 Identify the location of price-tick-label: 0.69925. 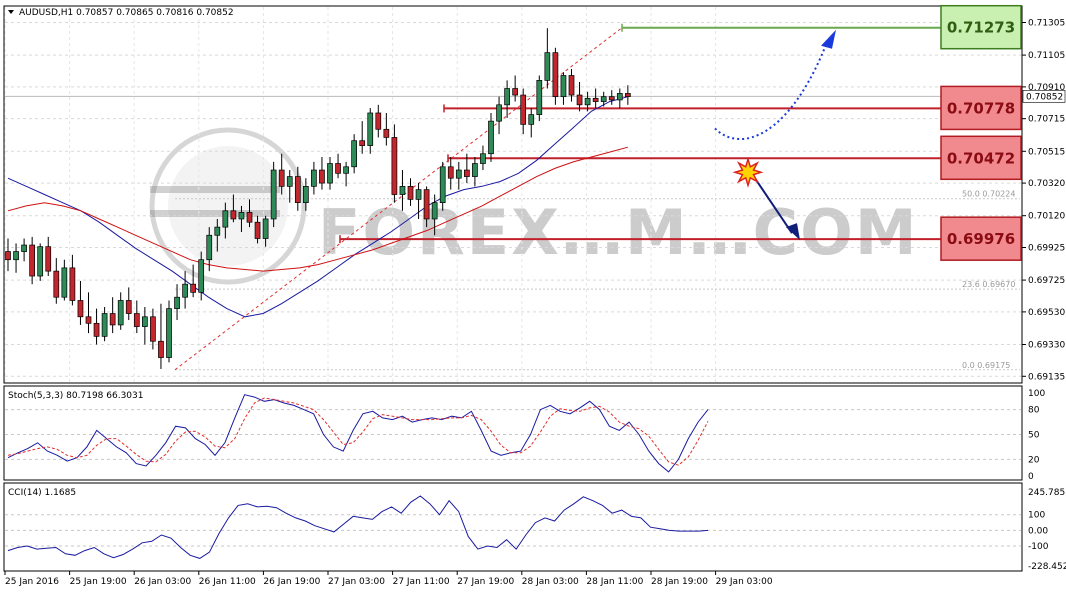
(1046, 248).